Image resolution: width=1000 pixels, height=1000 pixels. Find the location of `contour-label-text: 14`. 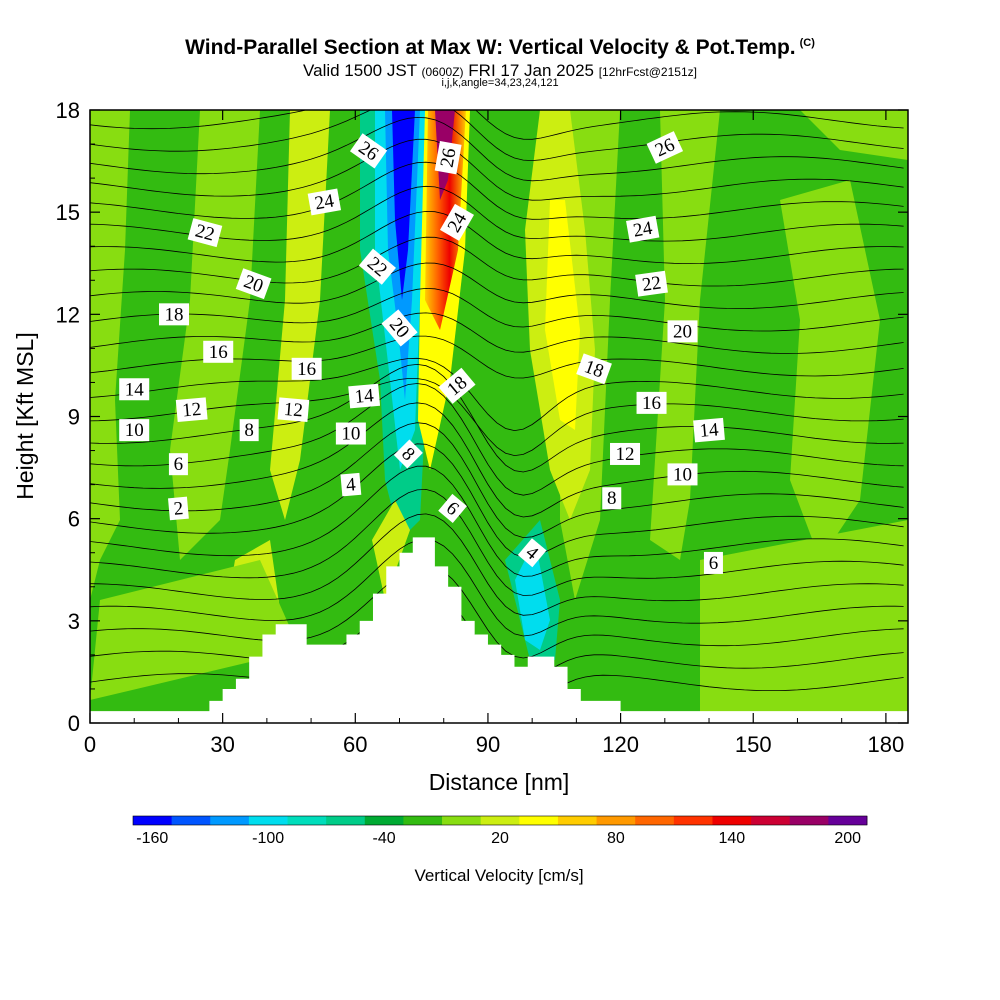

contour-label-text: 14 is located at coordinates (709, 430).